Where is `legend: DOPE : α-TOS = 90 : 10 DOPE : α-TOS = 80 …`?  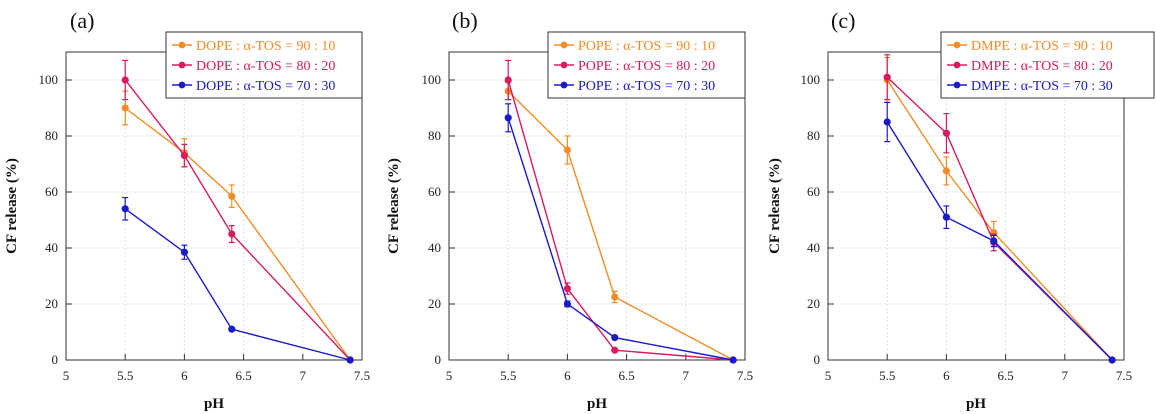
legend: DOPE : α-TOS = 90 : 10 DOPE : α-TOS = 80 … is located at coordinates (264, 65).